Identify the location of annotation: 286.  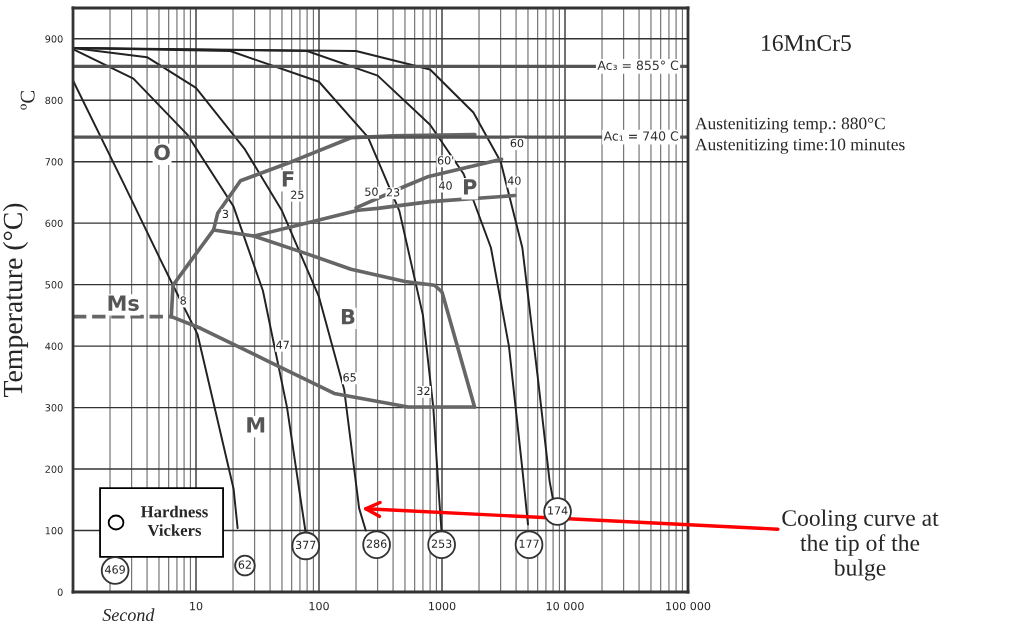
(376, 543).